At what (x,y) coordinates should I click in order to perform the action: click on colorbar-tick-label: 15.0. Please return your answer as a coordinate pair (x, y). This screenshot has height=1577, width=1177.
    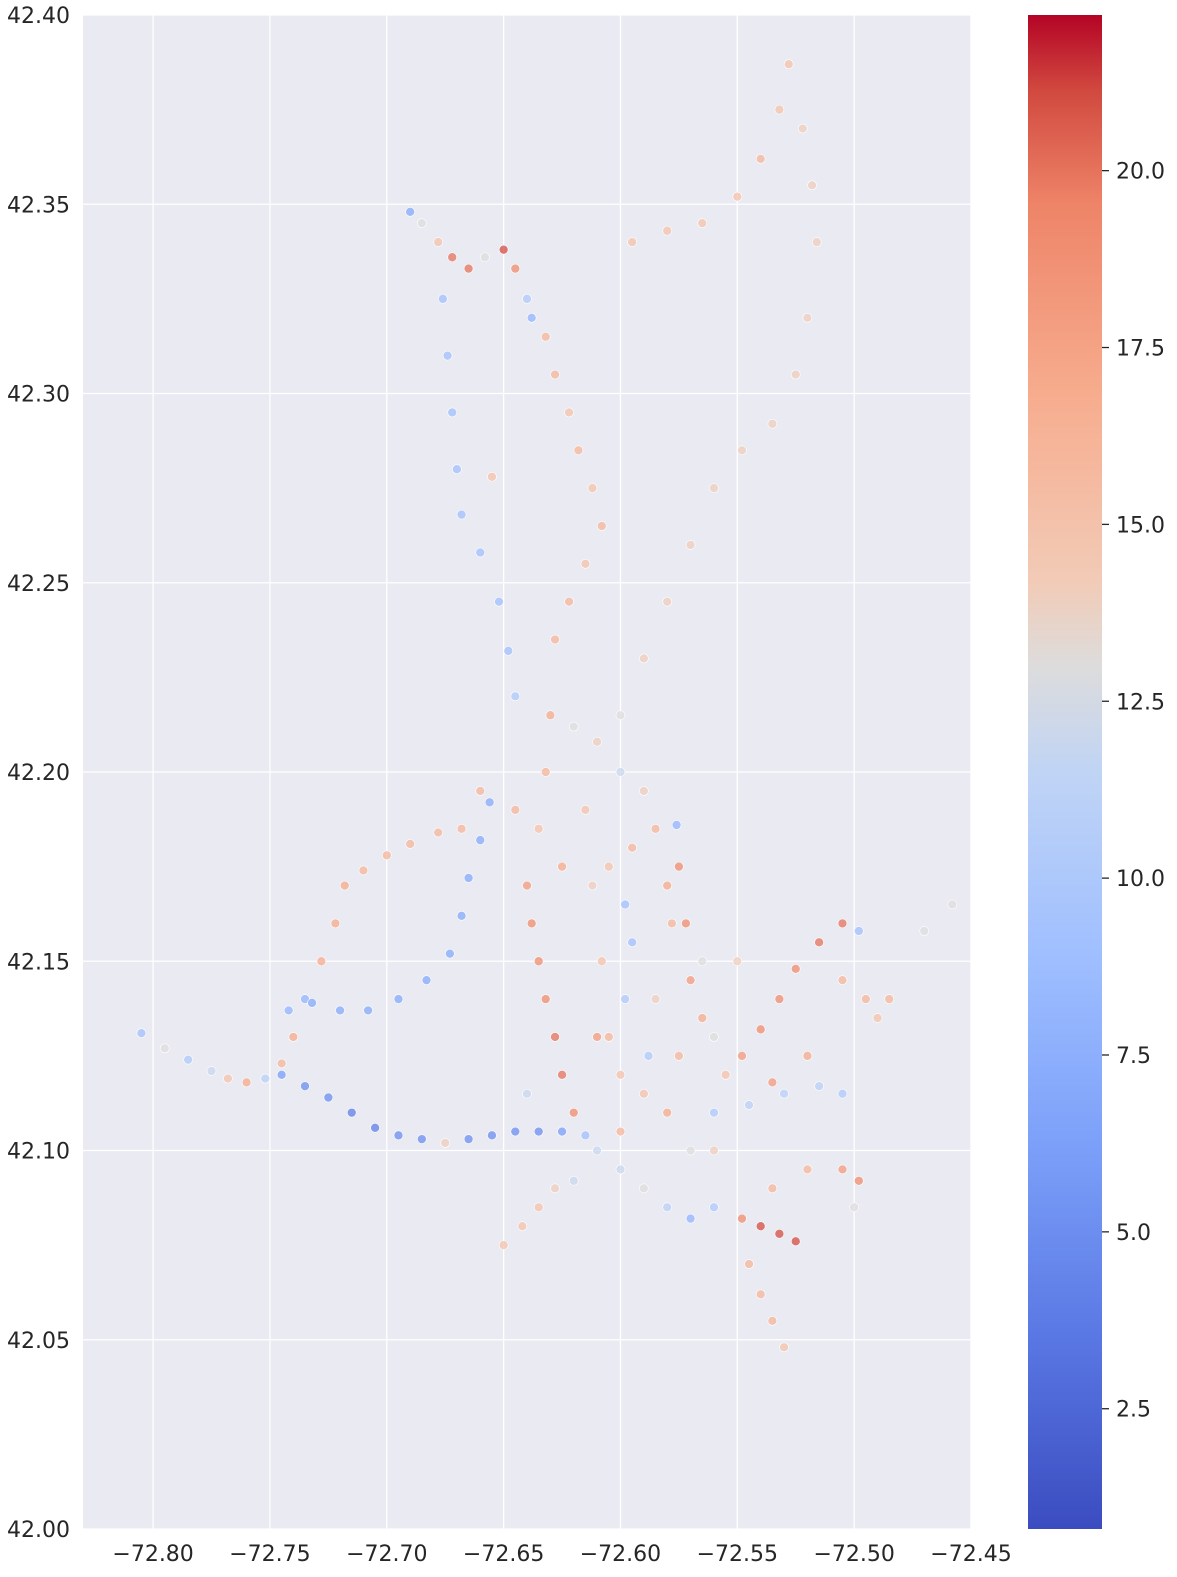
    Looking at the image, I should click on (1140, 525).